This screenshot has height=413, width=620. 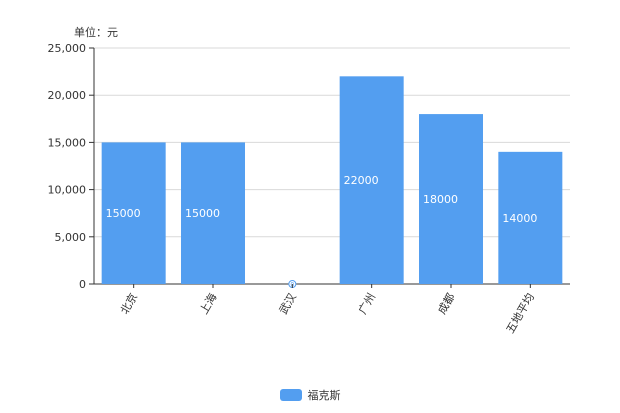 I want to click on x-axis-tick-labels: 北京 上海 武汉 广州 成都 五地平均, so click(x=327, y=310).